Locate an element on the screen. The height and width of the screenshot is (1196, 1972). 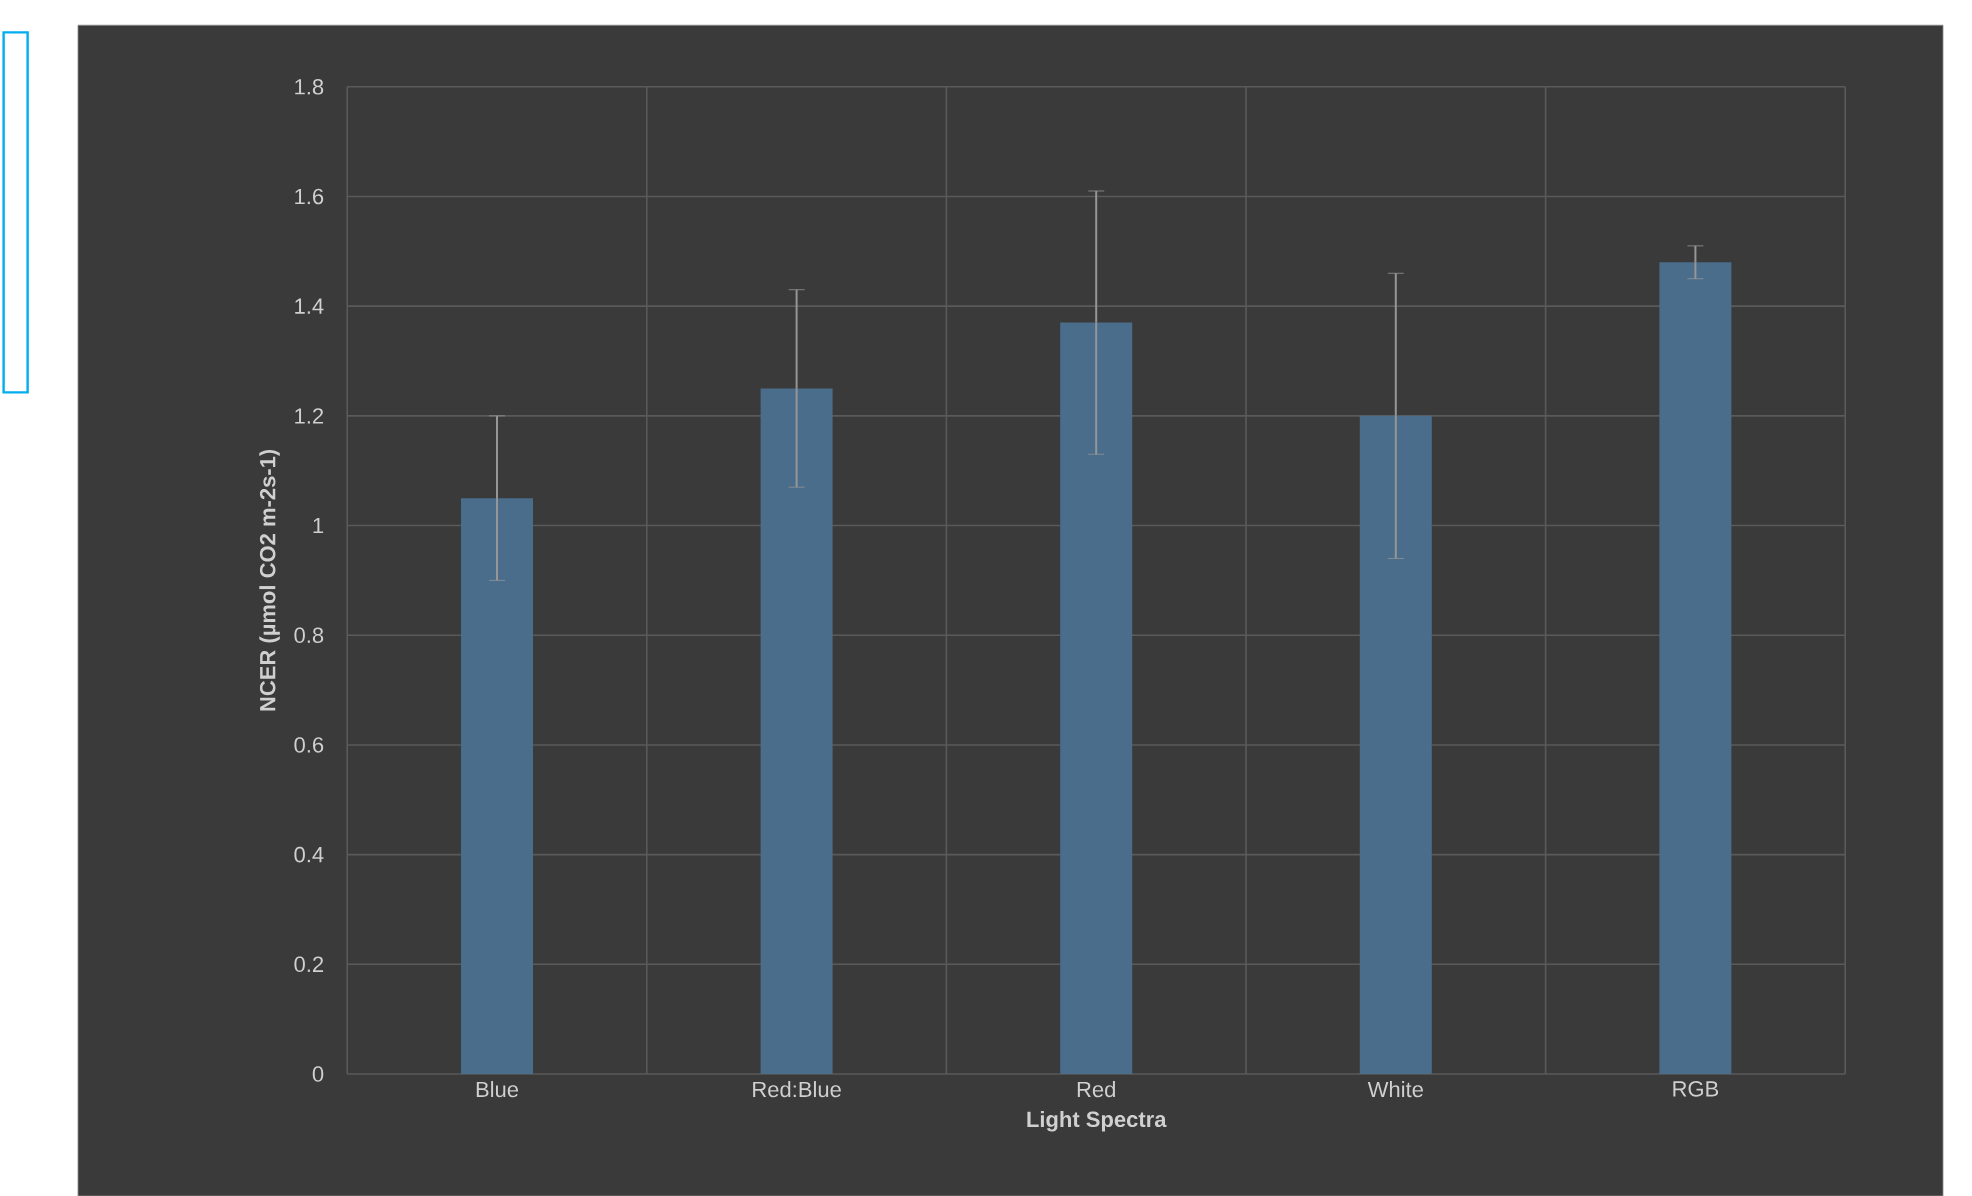
x-tick-label: Blue is located at coordinates (497, 1089).